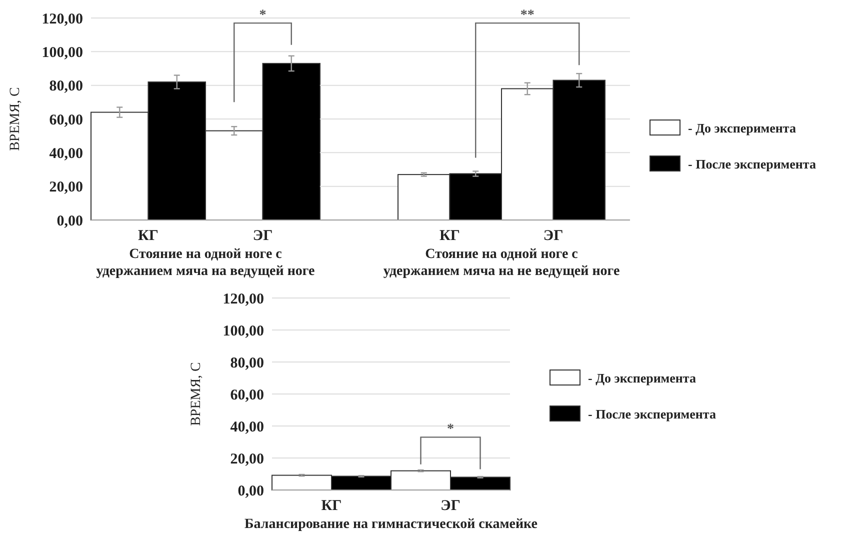 This screenshot has width=845, height=544. I want to click on x-axis-title: Стояние на одной ноге с удержанием мяча на не ведущей ноге, so click(501, 263).